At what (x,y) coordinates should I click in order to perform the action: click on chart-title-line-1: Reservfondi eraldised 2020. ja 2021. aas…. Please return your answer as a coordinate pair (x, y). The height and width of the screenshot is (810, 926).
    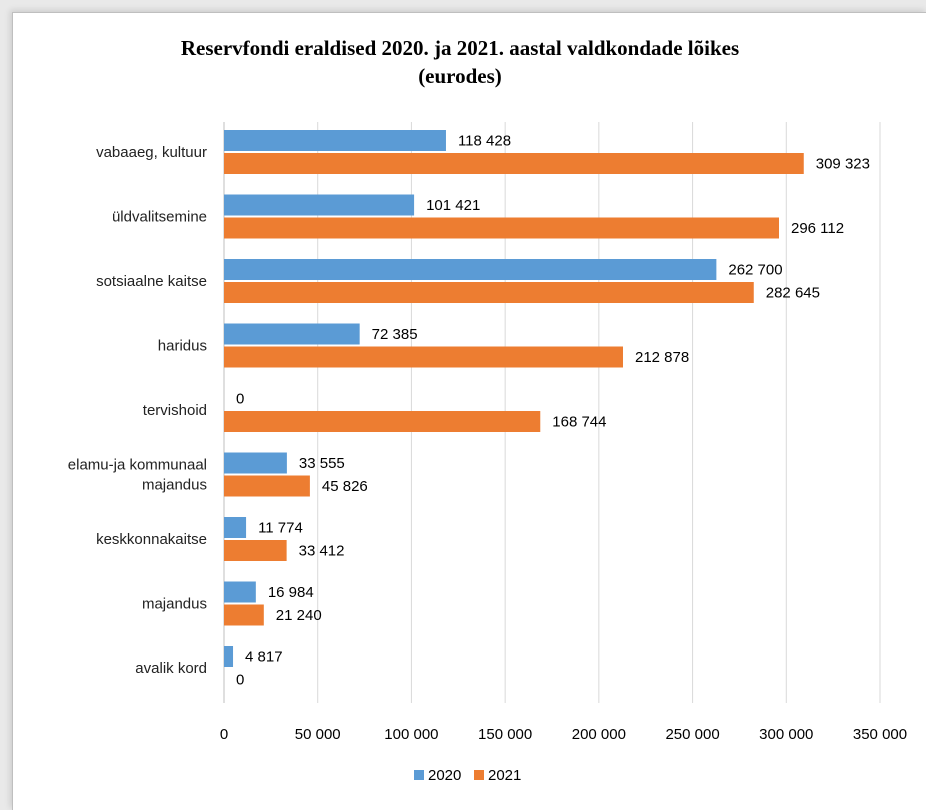
    Looking at the image, I should click on (460, 48).